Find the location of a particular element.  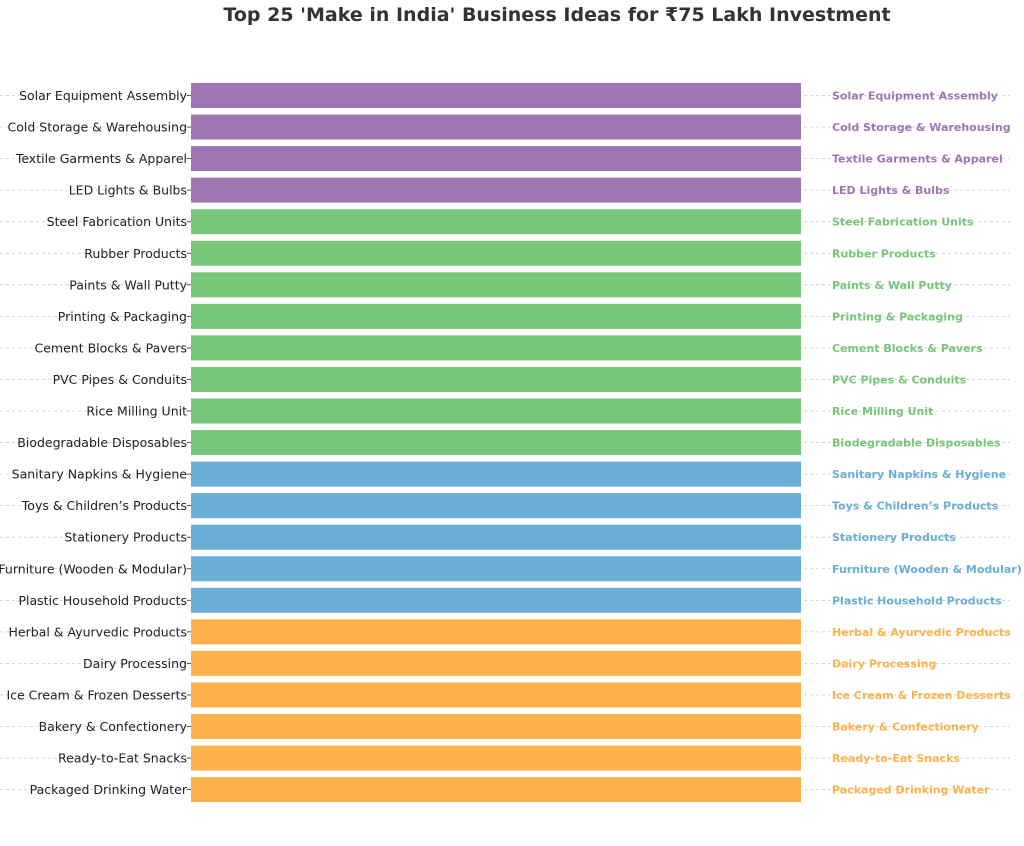

y-tick-label: Plastic Household Products is located at coordinates (103, 600).